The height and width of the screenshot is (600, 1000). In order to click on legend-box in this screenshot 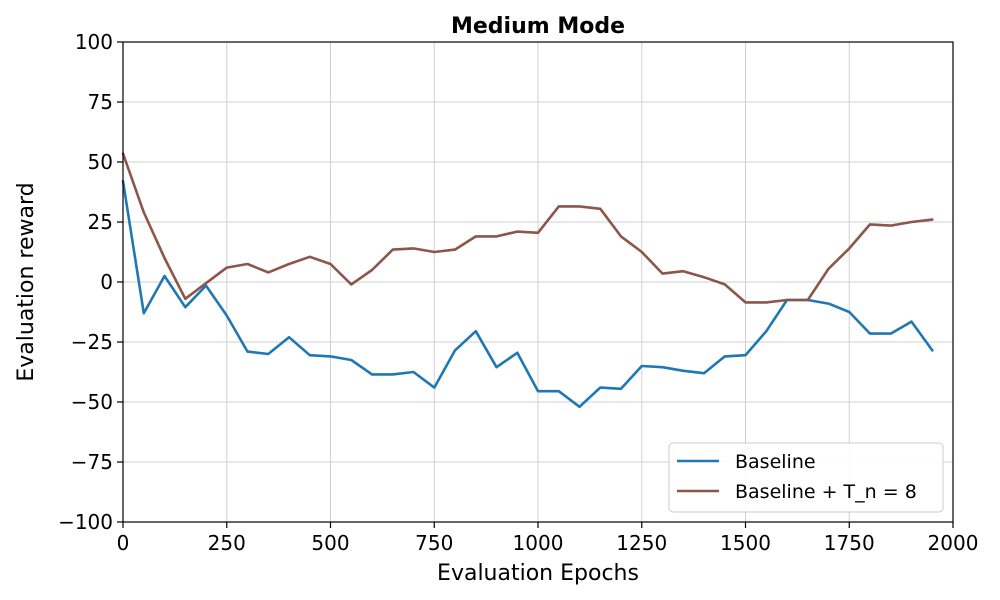, I will do `click(806, 477)`.